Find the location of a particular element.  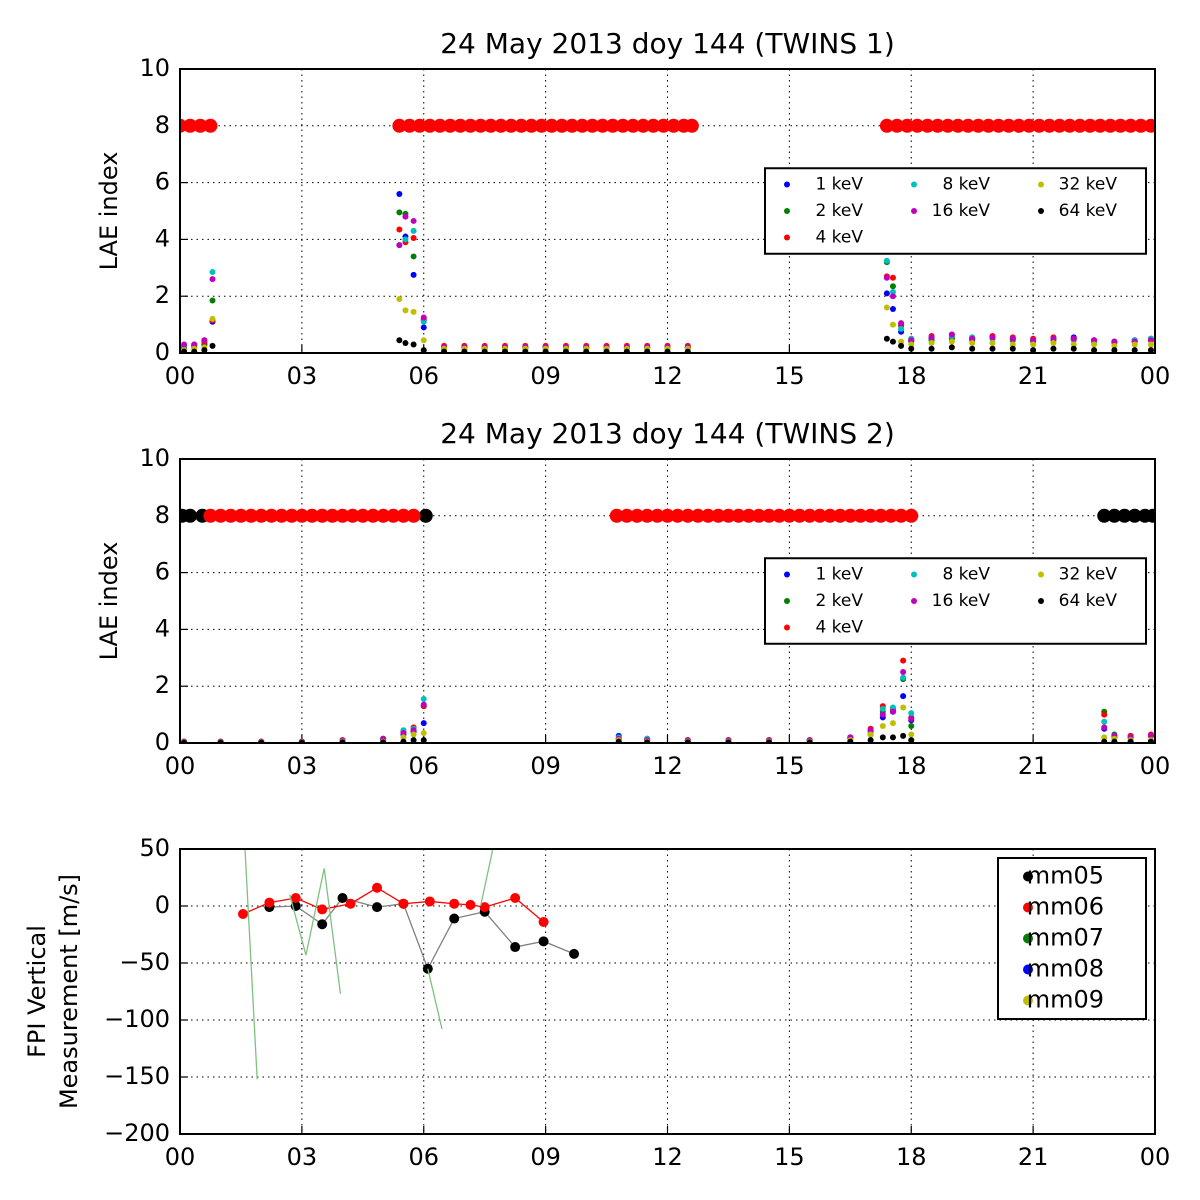

legend-label: 8 keV is located at coordinates (966, 575).